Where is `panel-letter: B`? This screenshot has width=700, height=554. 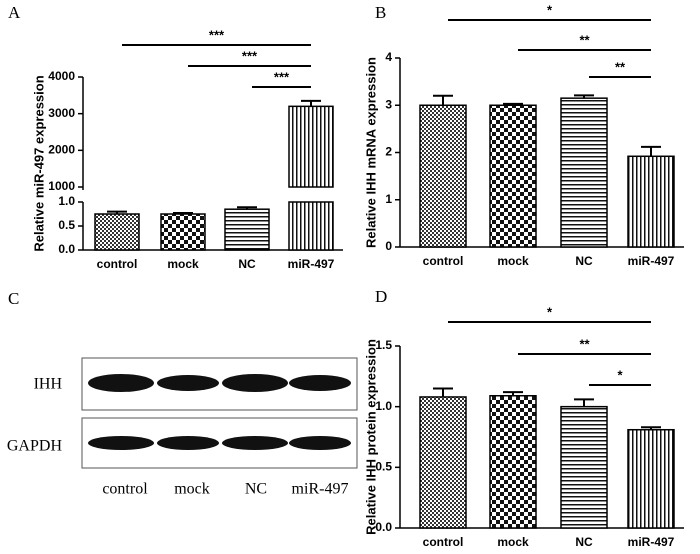
panel-letter: B is located at coordinates (380, 12).